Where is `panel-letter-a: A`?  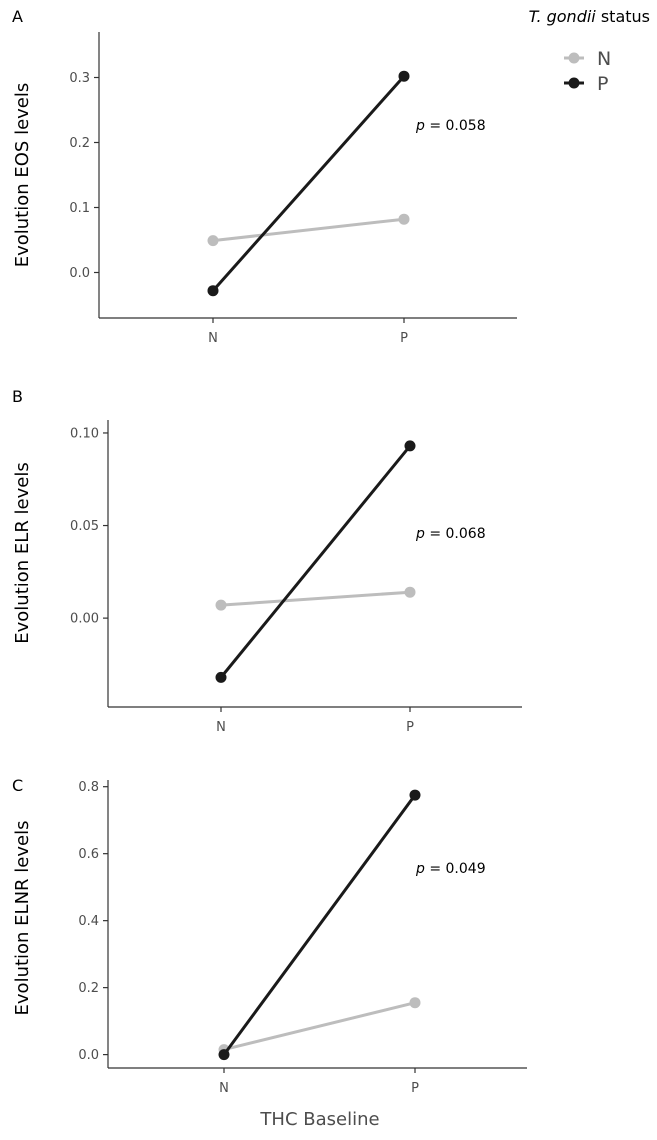
panel-letter-a: A is located at coordinates (17, 16).